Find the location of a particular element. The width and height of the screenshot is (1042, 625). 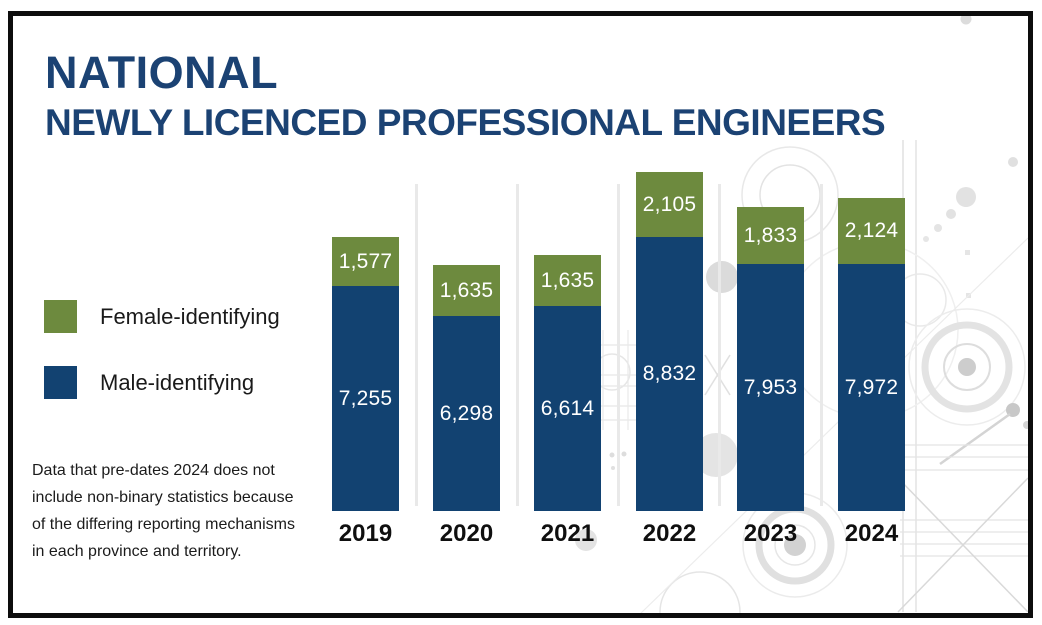

year-label-2019: 2019 is located at coordinates (365, 533).